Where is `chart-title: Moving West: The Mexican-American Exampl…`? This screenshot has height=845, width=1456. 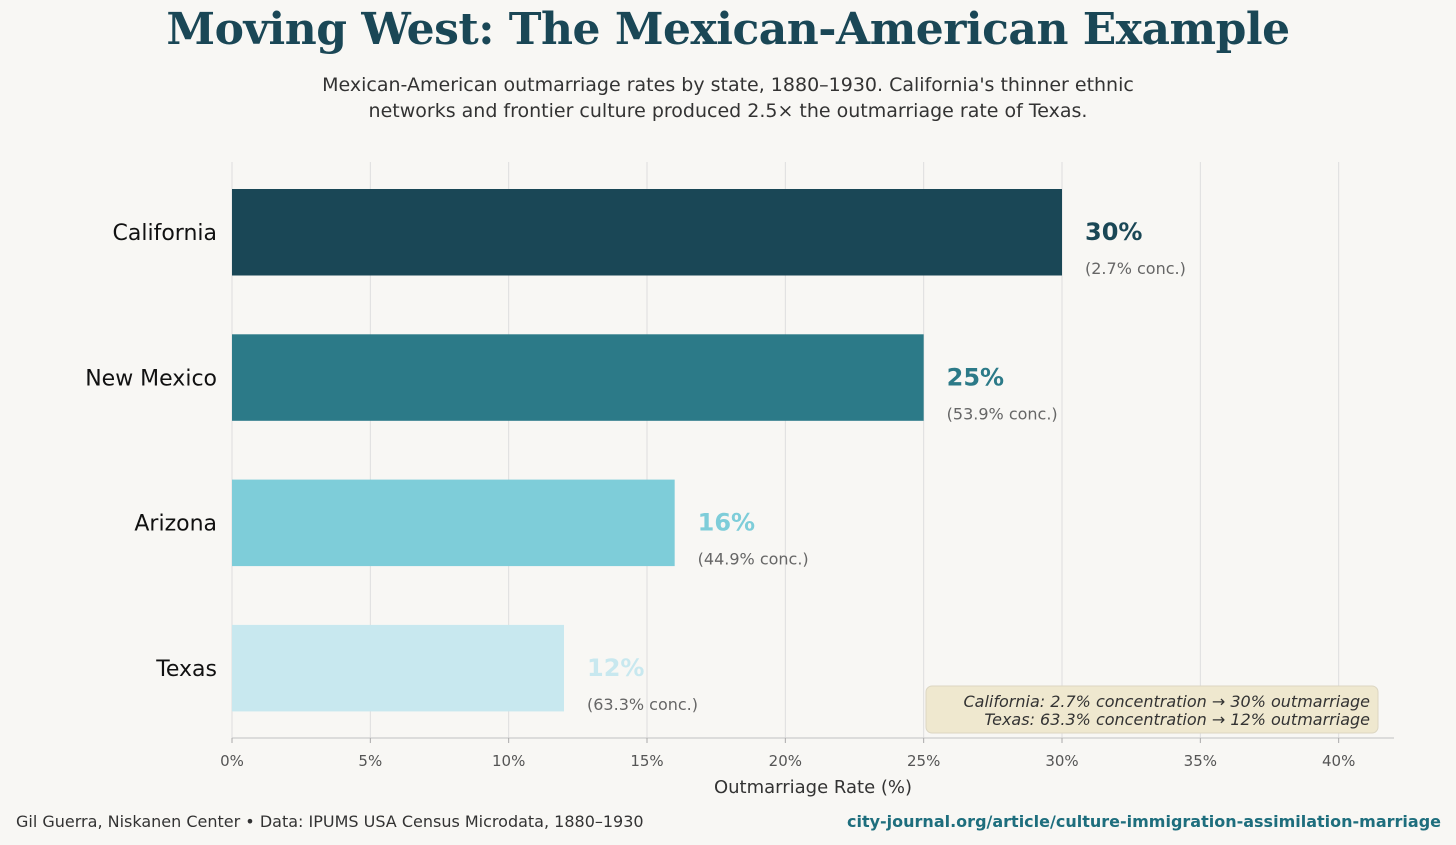 chart-title: Moving West: The Mexican-American Exampl… is located at coordinates (728, 29).